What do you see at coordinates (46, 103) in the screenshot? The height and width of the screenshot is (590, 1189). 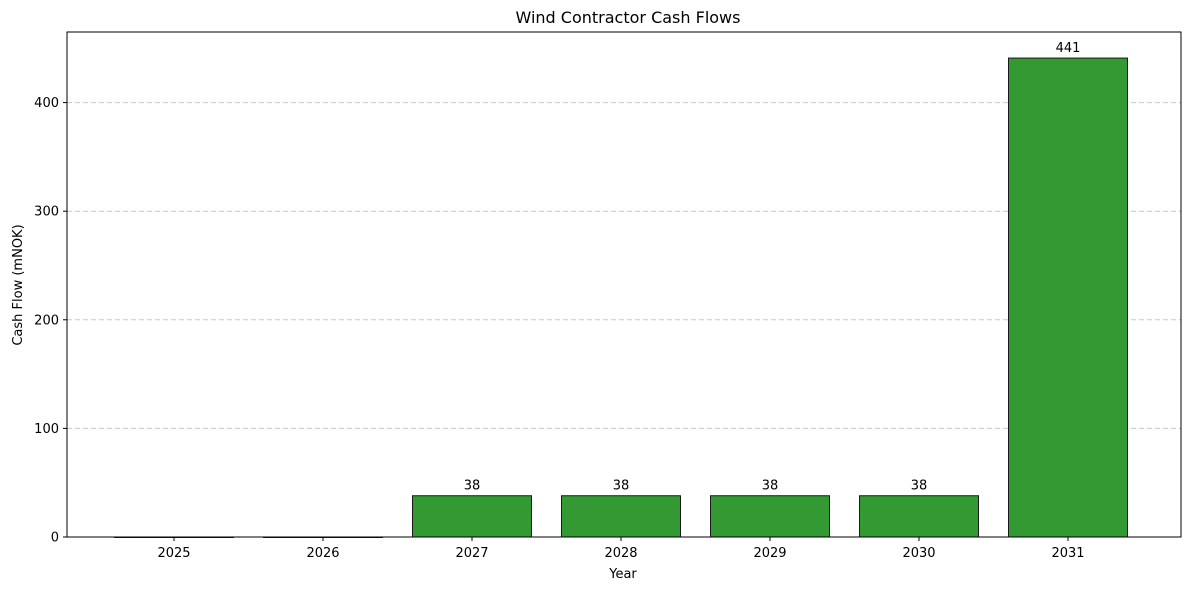 I see `y-tick-label: 400` at bounding box center [46, 103].